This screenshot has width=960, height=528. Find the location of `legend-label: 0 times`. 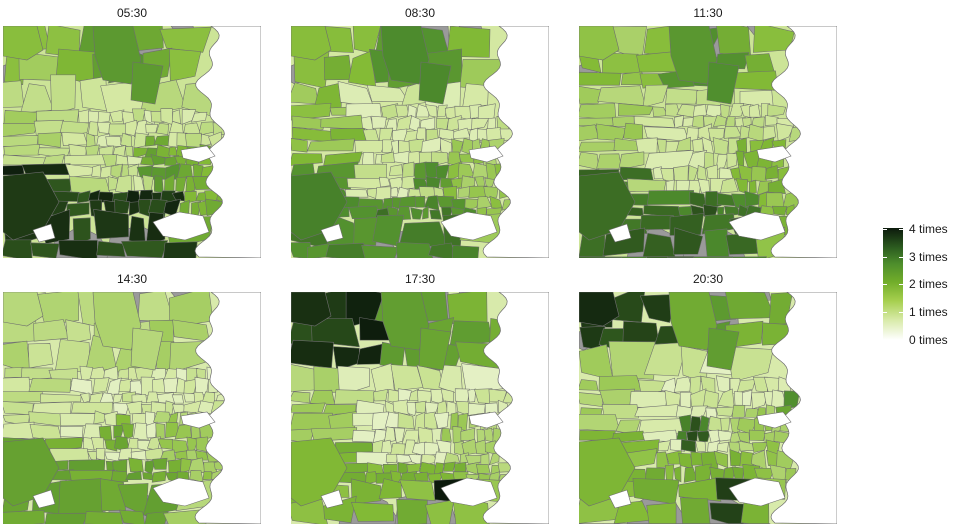

legend-label: 0 times is located at coordinates (928, 340).